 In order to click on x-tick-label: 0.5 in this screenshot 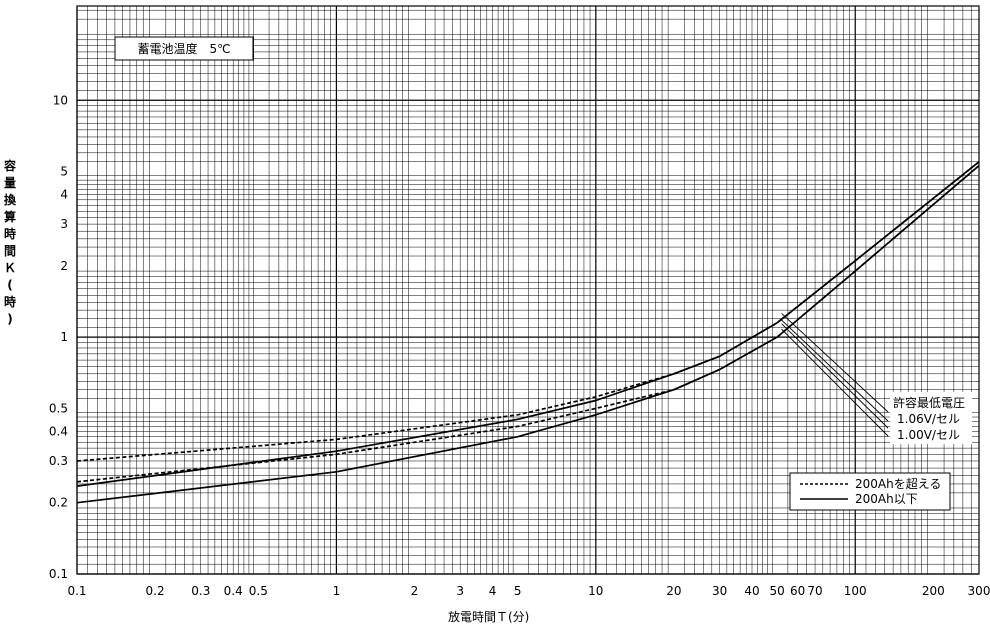, I will do `click(258, 591)`.